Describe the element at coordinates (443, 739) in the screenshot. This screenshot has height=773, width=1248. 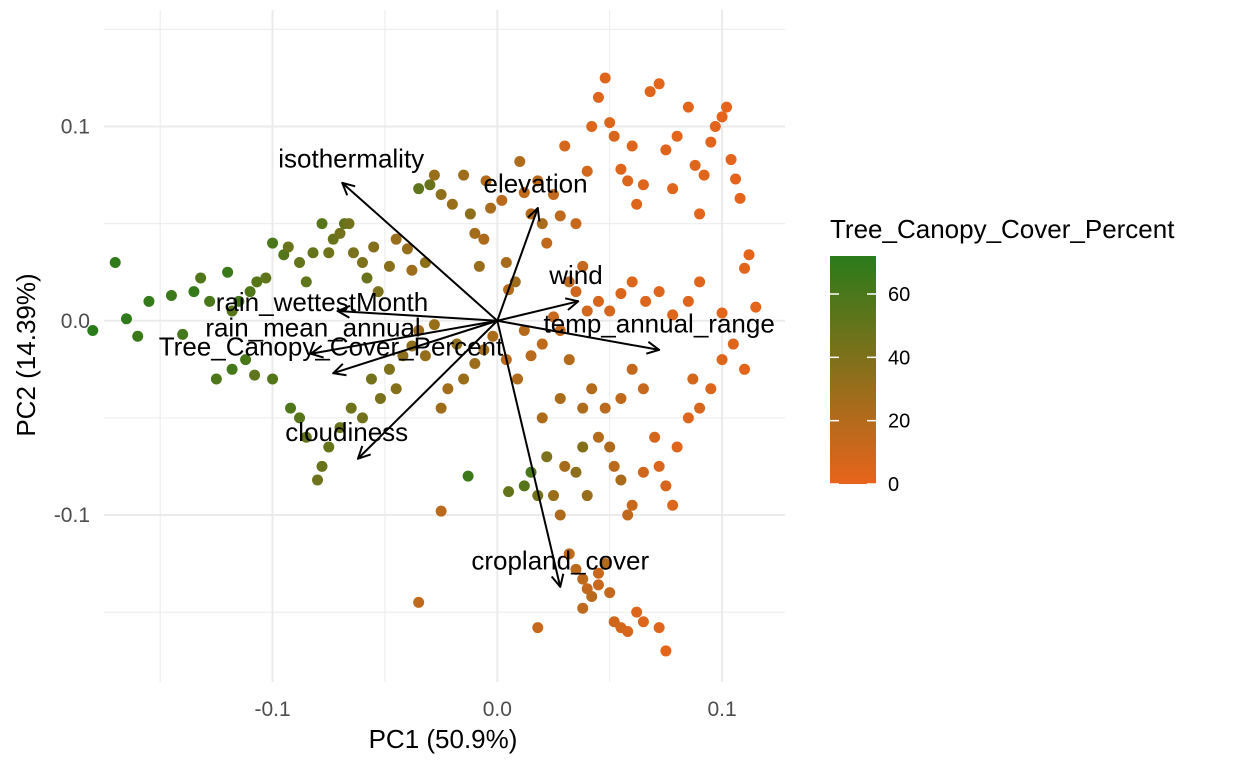
I see `x-axis-title: PC1 (50.9%)` at that location.